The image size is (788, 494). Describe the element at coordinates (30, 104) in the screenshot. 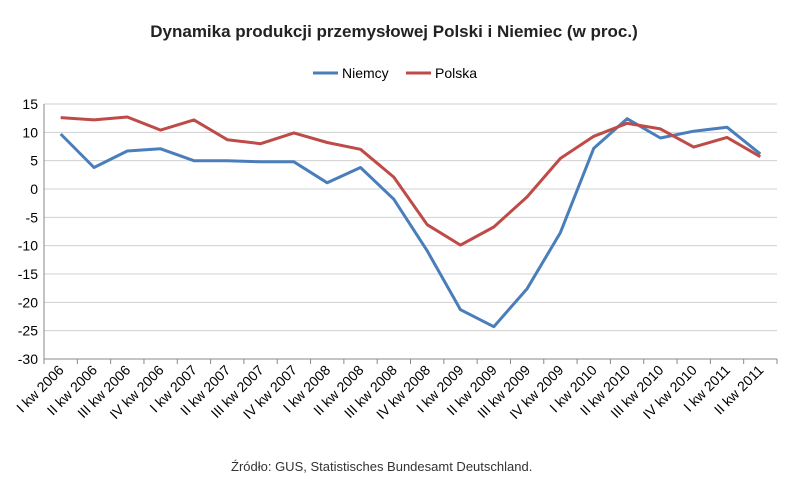

I see `y-tick-label: 15` at that location.